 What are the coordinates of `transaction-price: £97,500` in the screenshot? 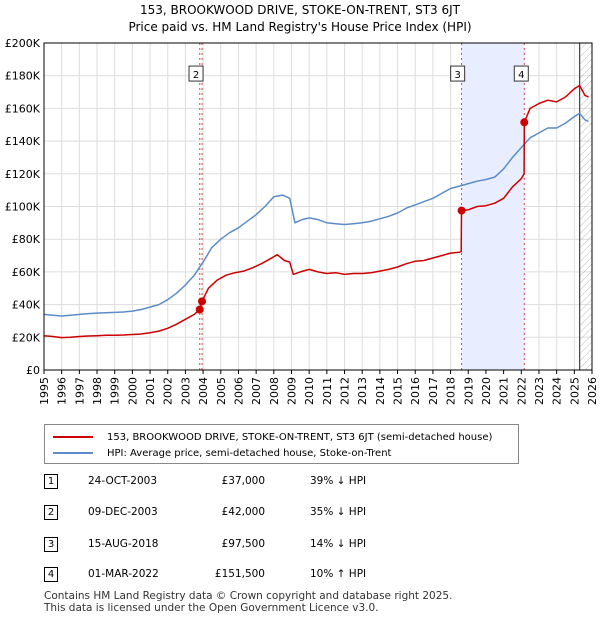 It's located at (243, 544).